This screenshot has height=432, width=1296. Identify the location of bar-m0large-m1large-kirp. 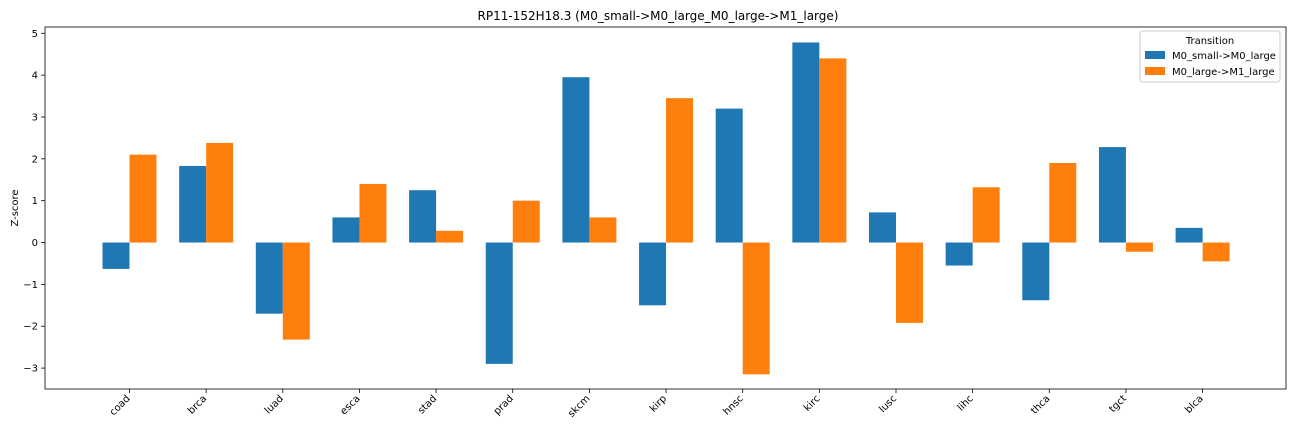
(680, 170).